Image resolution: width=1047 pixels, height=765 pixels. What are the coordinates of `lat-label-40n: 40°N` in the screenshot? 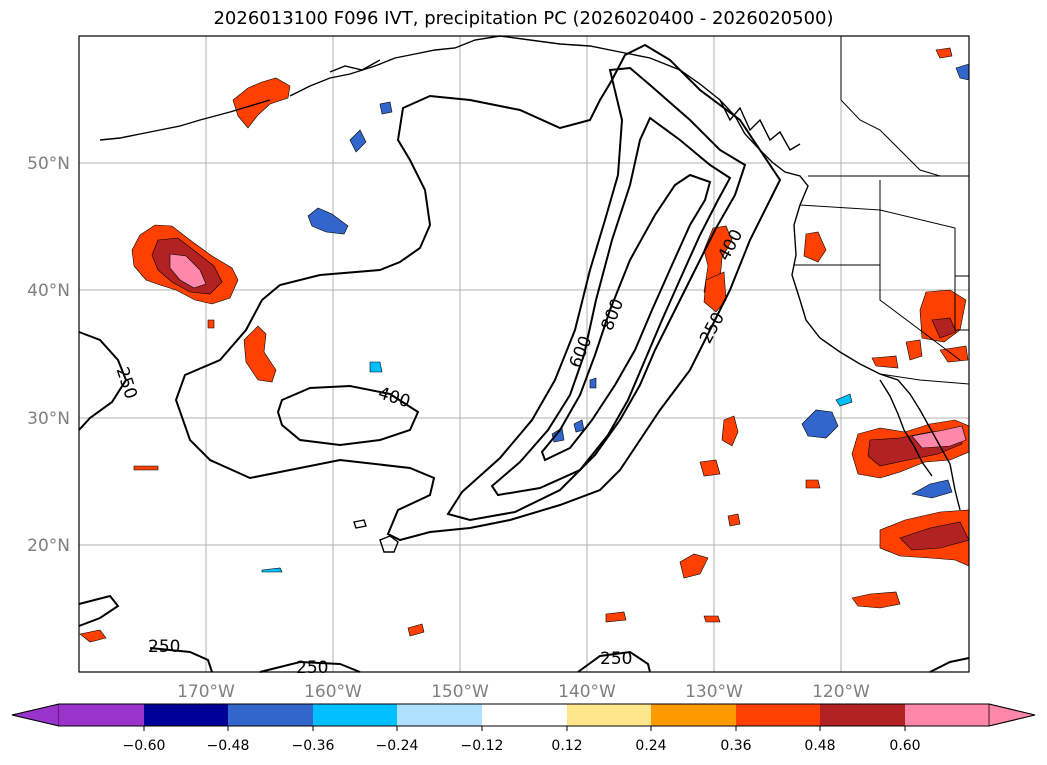 It's located at (48, 291).